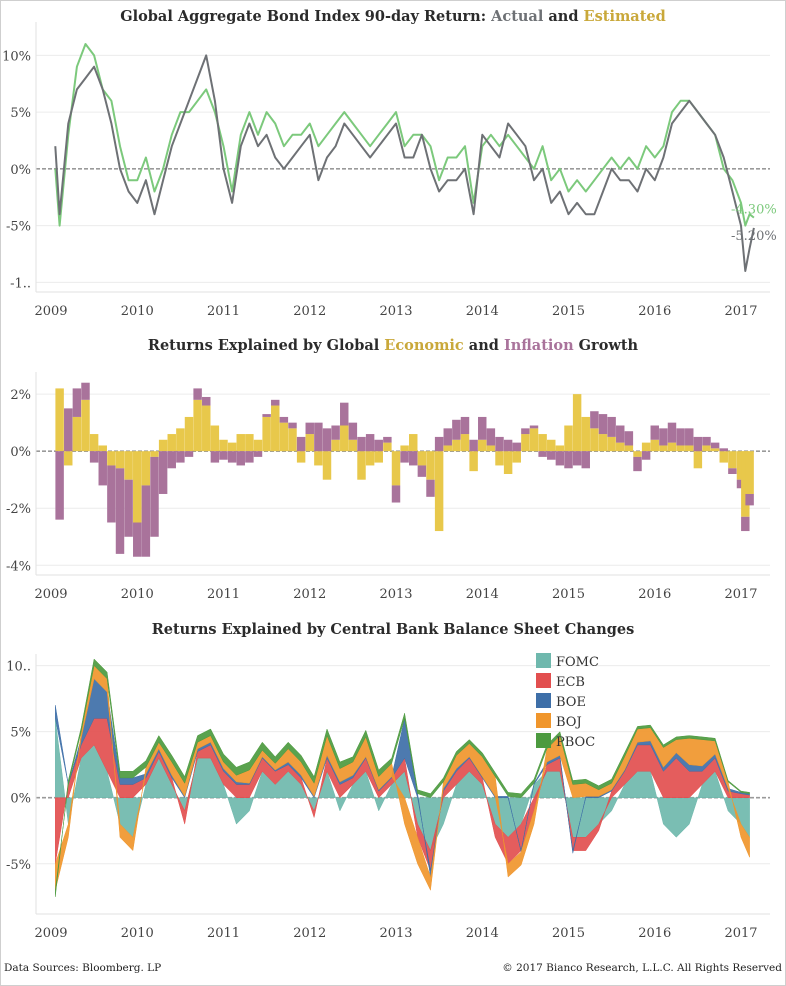  What do you see at coordinates (137, 311) in the screenshot?
I see `x-tick-label: 2010` at bounding box center [137, 311].